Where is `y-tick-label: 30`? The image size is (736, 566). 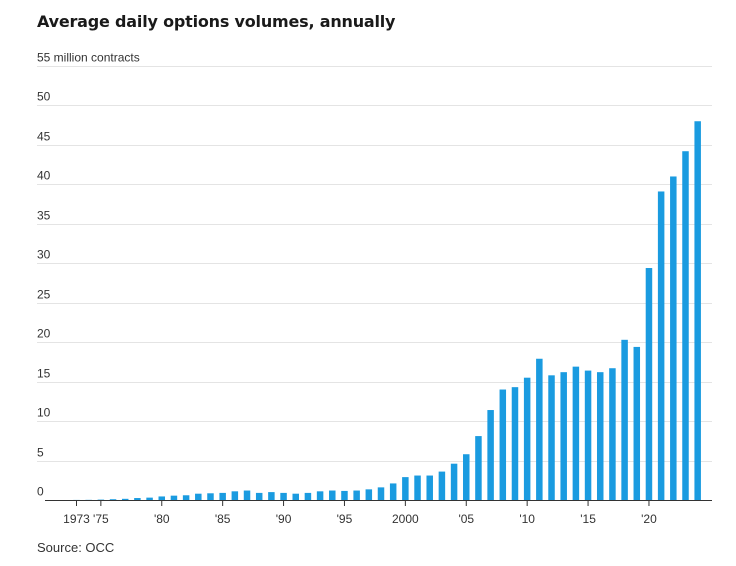
y-tick-label: 30 is located at coordinates (44, 255).